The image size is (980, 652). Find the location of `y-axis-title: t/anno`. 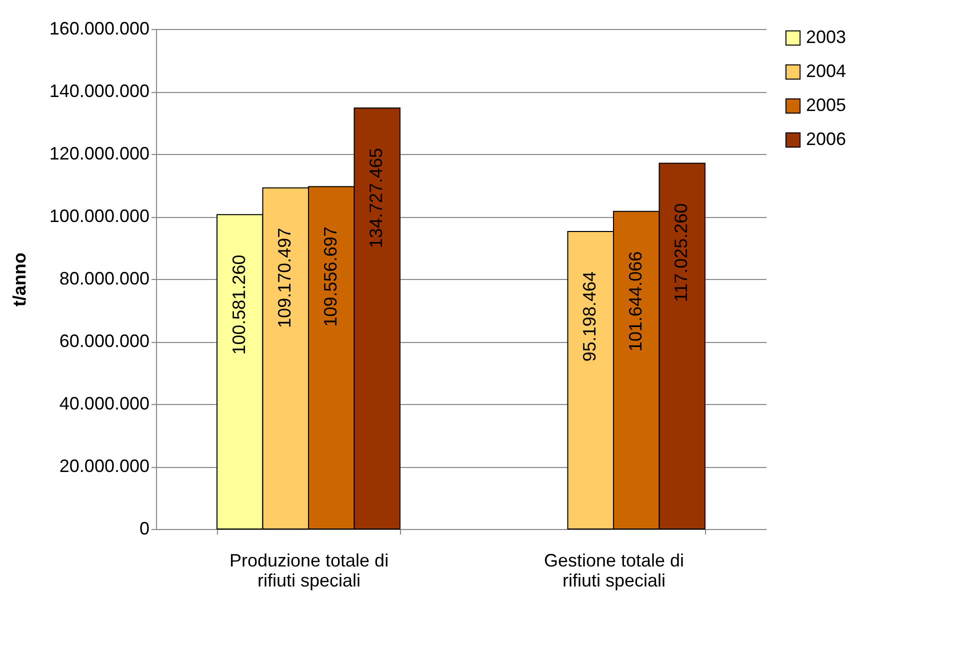

y-axis-title: t/anno is located at coordinates (19, 279).